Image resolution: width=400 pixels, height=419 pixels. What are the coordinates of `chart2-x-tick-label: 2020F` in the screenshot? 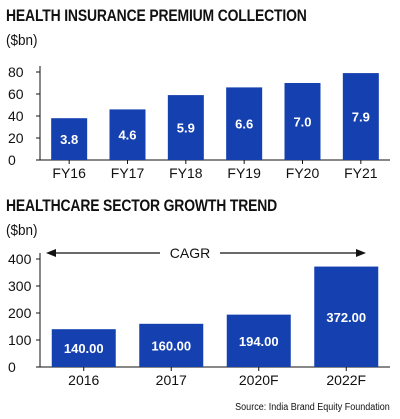 It's located at (259, 380).